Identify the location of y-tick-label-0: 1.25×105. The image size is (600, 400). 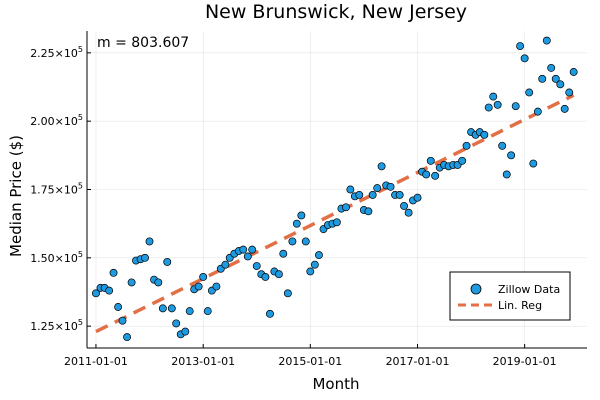
(56, 325).